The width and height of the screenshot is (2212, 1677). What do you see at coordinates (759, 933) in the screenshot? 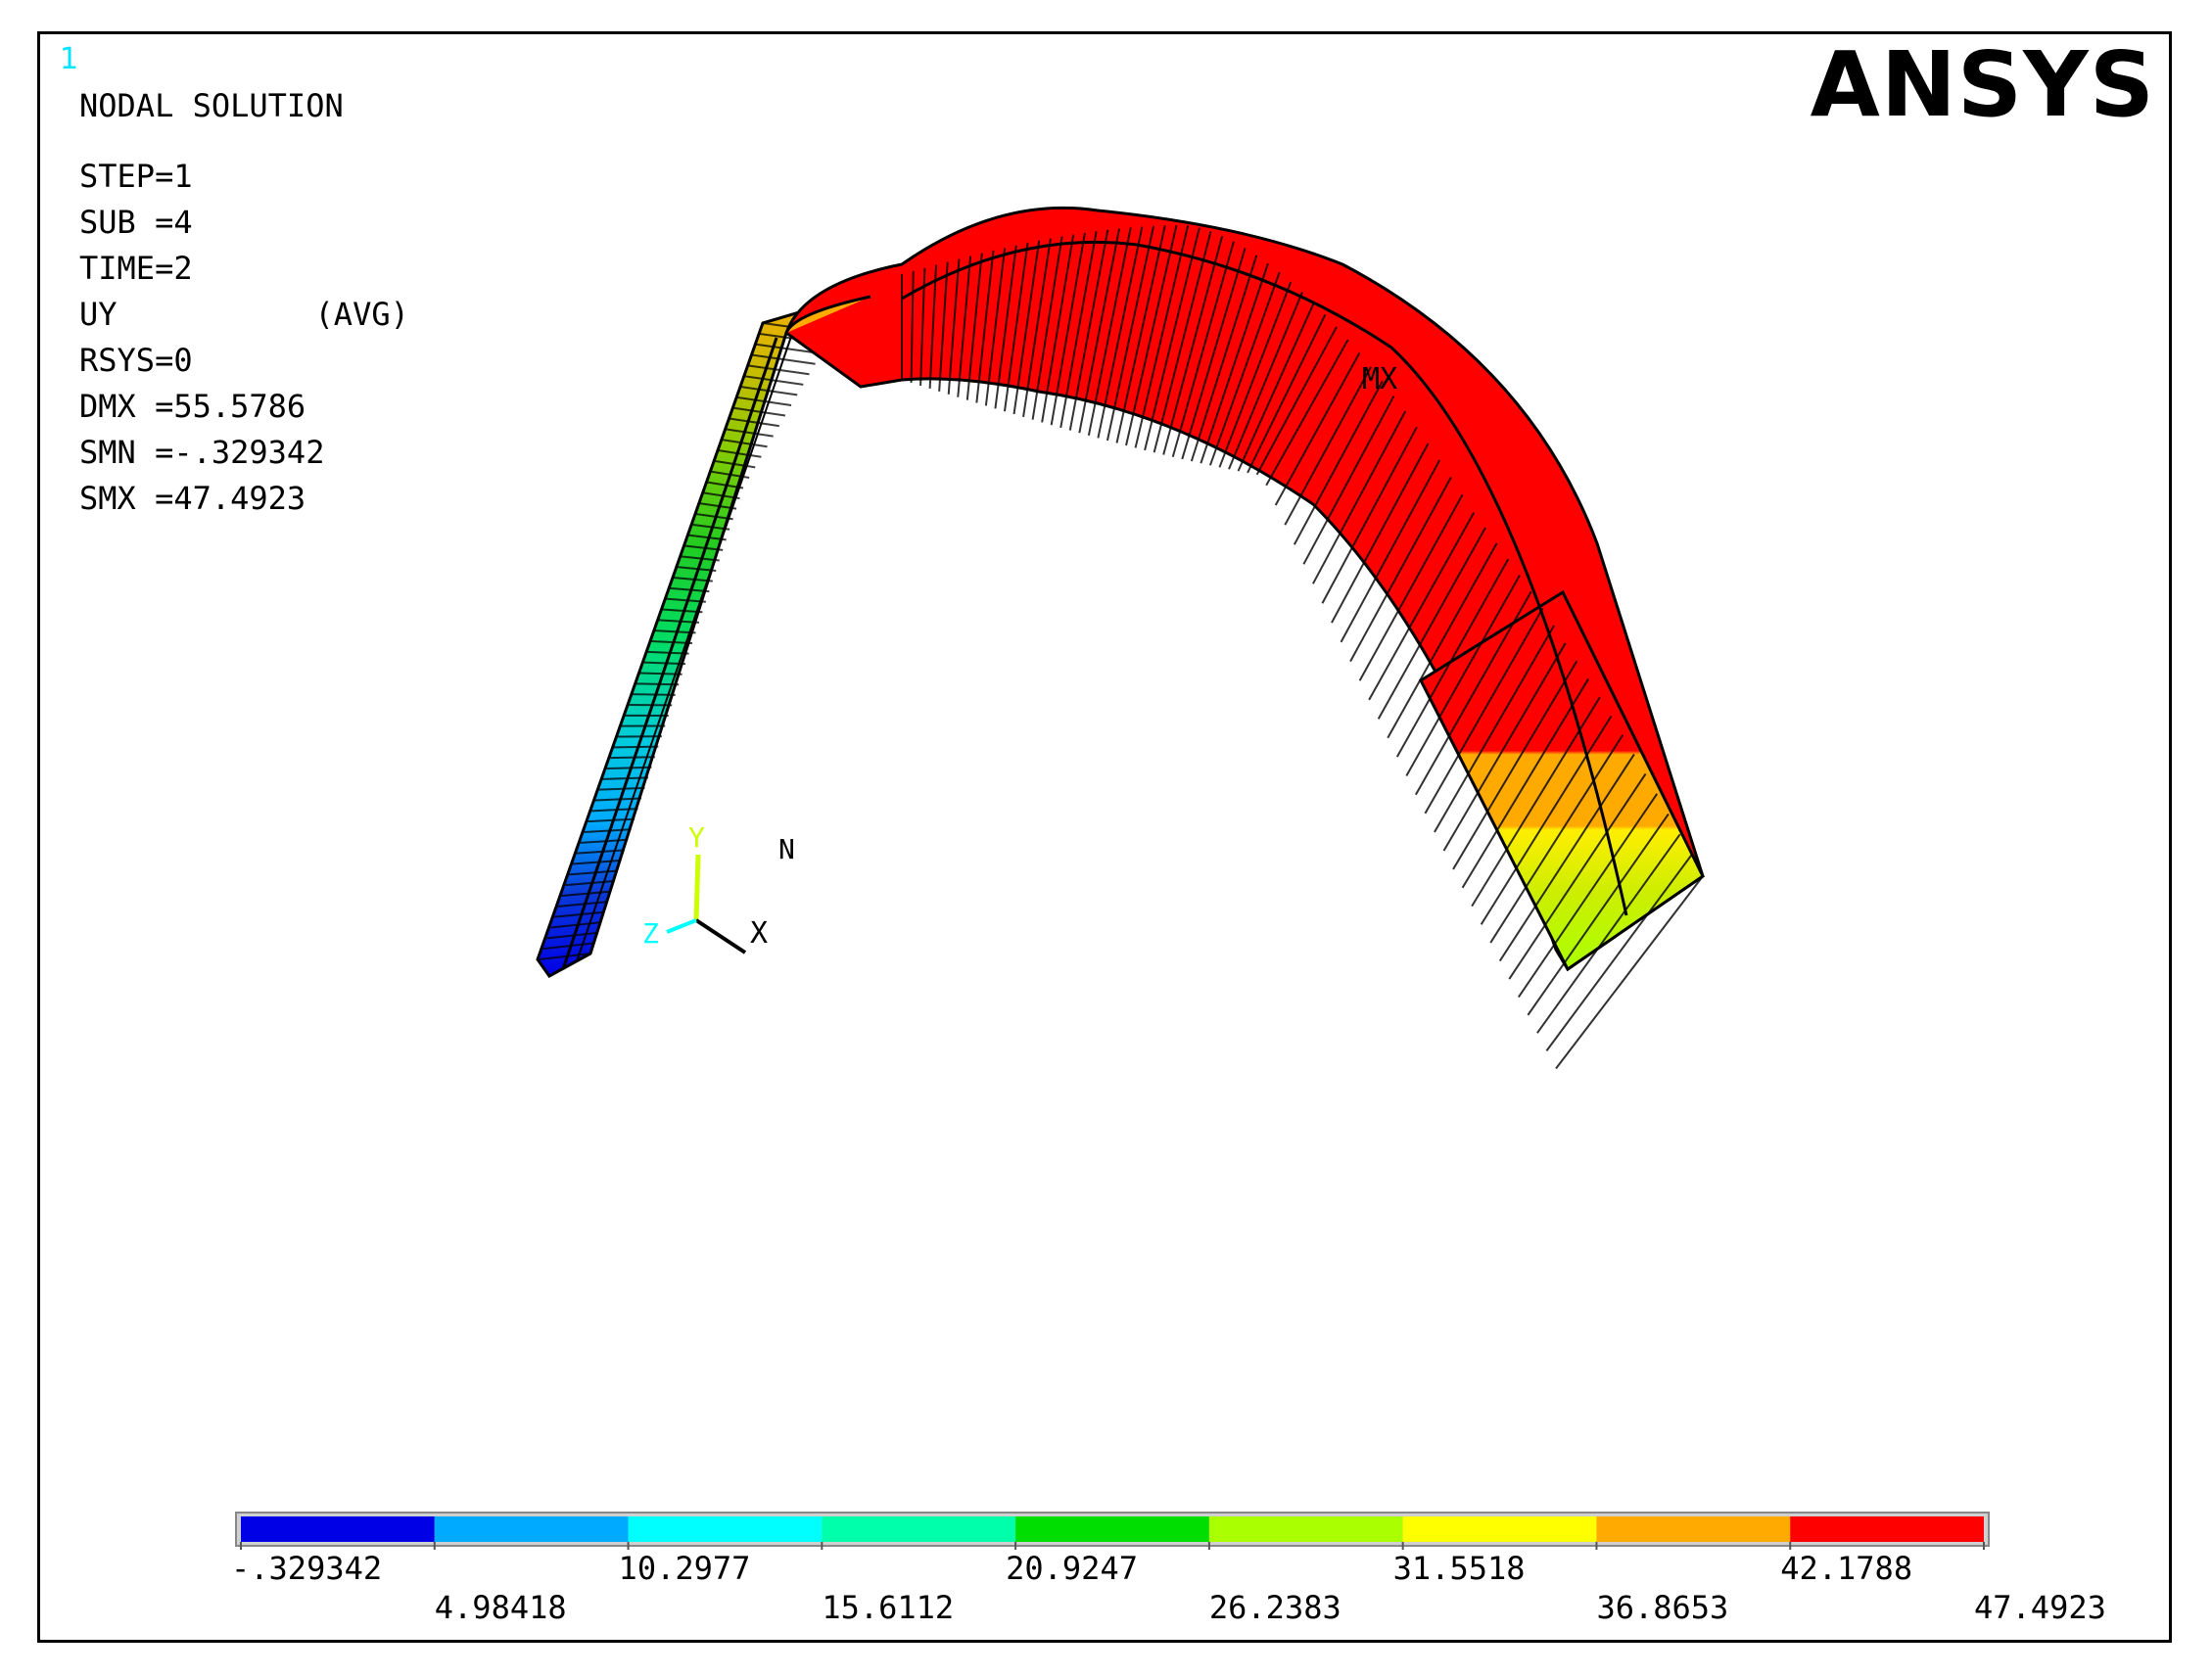
I see `triad-x-label: X` at bounding box center [759, 933].